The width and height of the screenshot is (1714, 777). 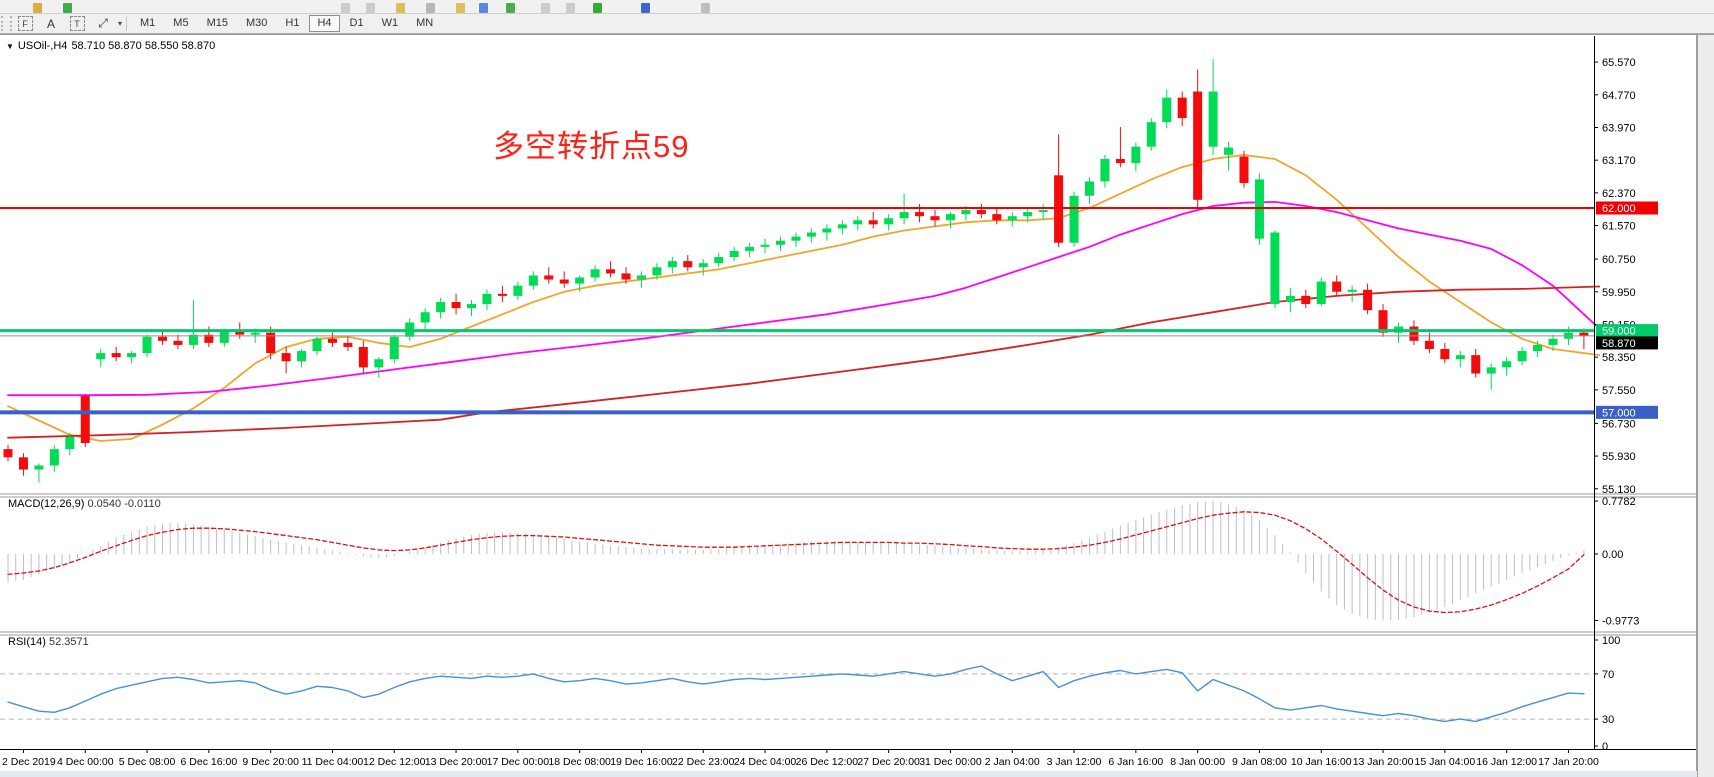 I want to click on macd-tick-label: 0.7782, so click(x=1619, y=502).